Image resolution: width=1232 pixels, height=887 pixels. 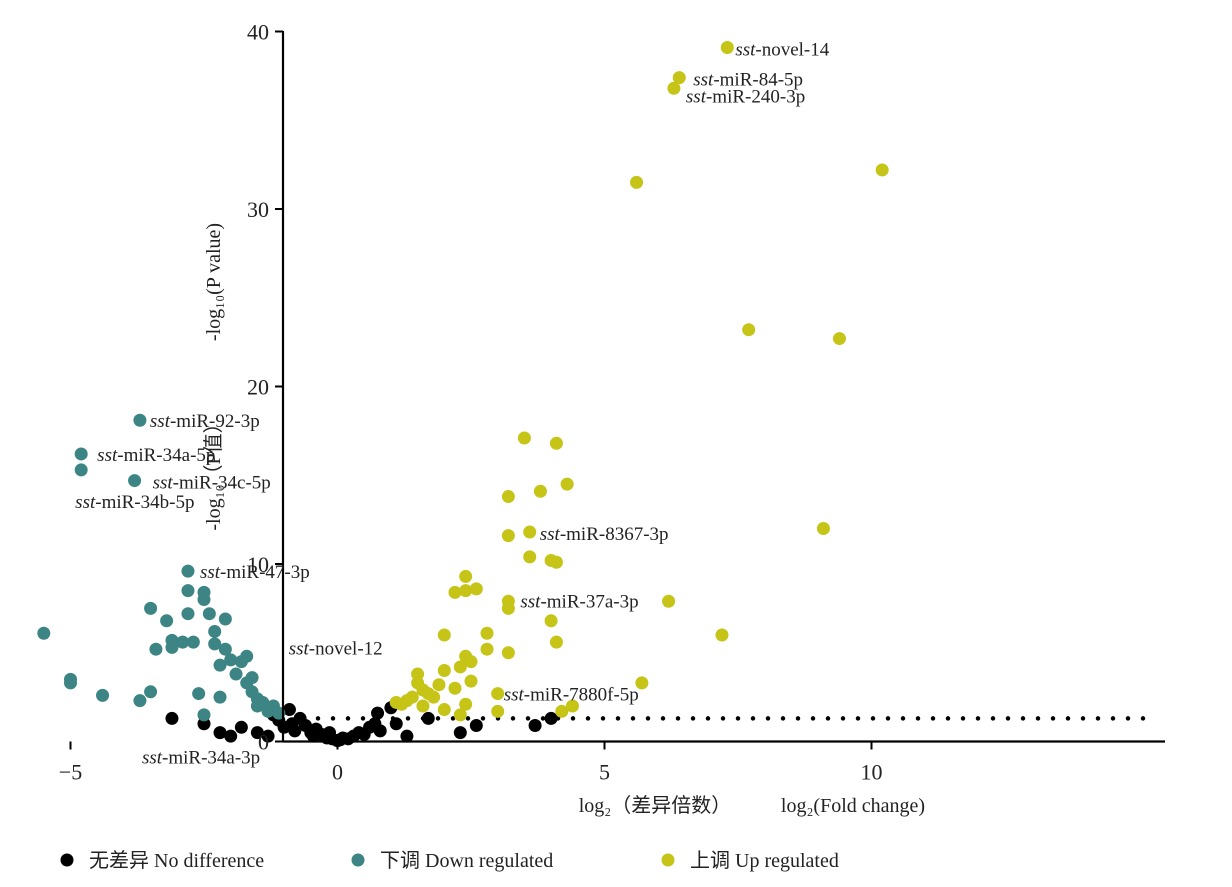 I want to click on x-tick-label: −5, so click(x=70, y=772).